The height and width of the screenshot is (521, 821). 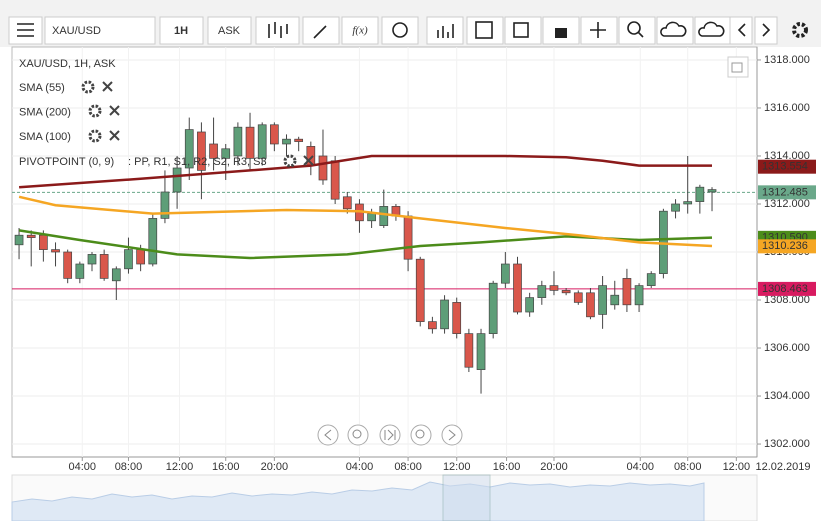 I want to click on interval: 1H, so click(x=181, y=31).